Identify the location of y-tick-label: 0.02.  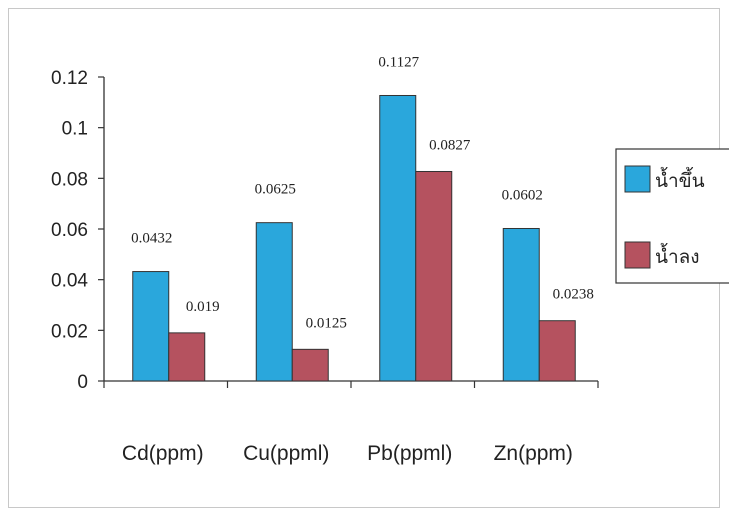
(69, 331).